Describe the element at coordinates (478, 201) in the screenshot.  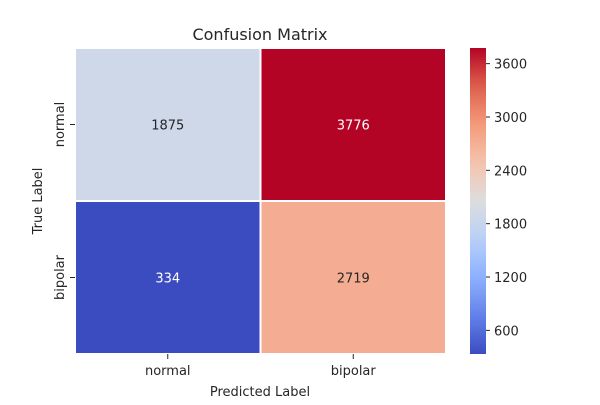
I see `colorbar-gradient` at that location.